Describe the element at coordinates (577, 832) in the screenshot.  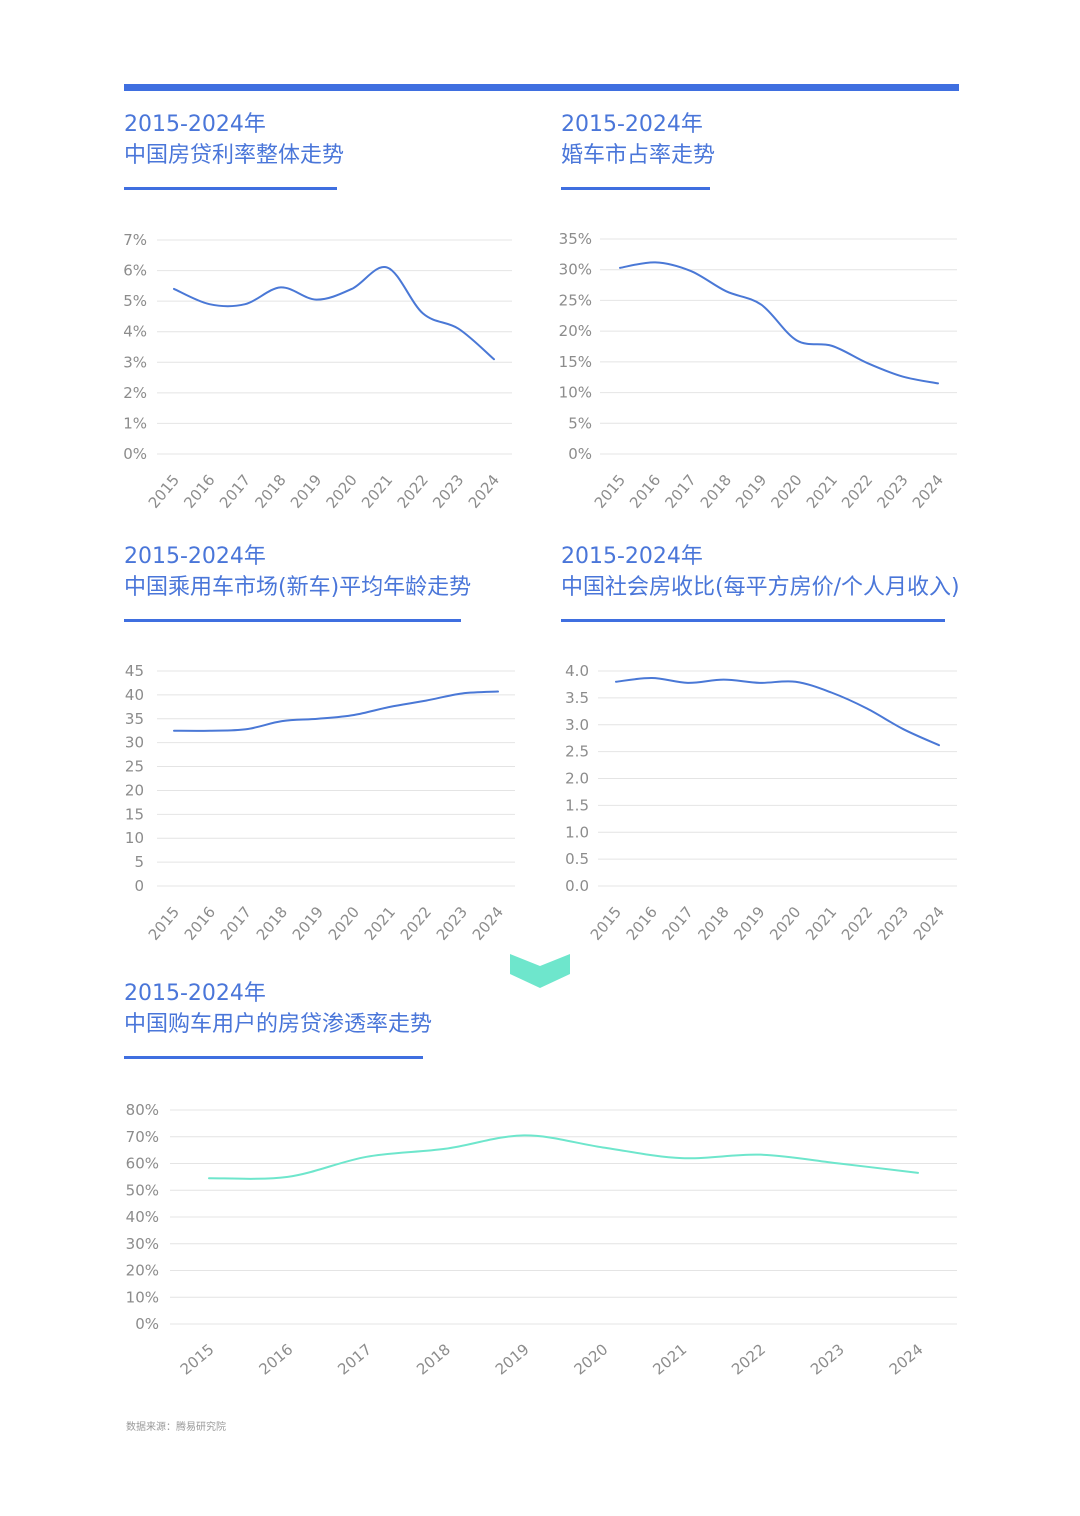
I see `y-tick-label: 1.0` at that location.